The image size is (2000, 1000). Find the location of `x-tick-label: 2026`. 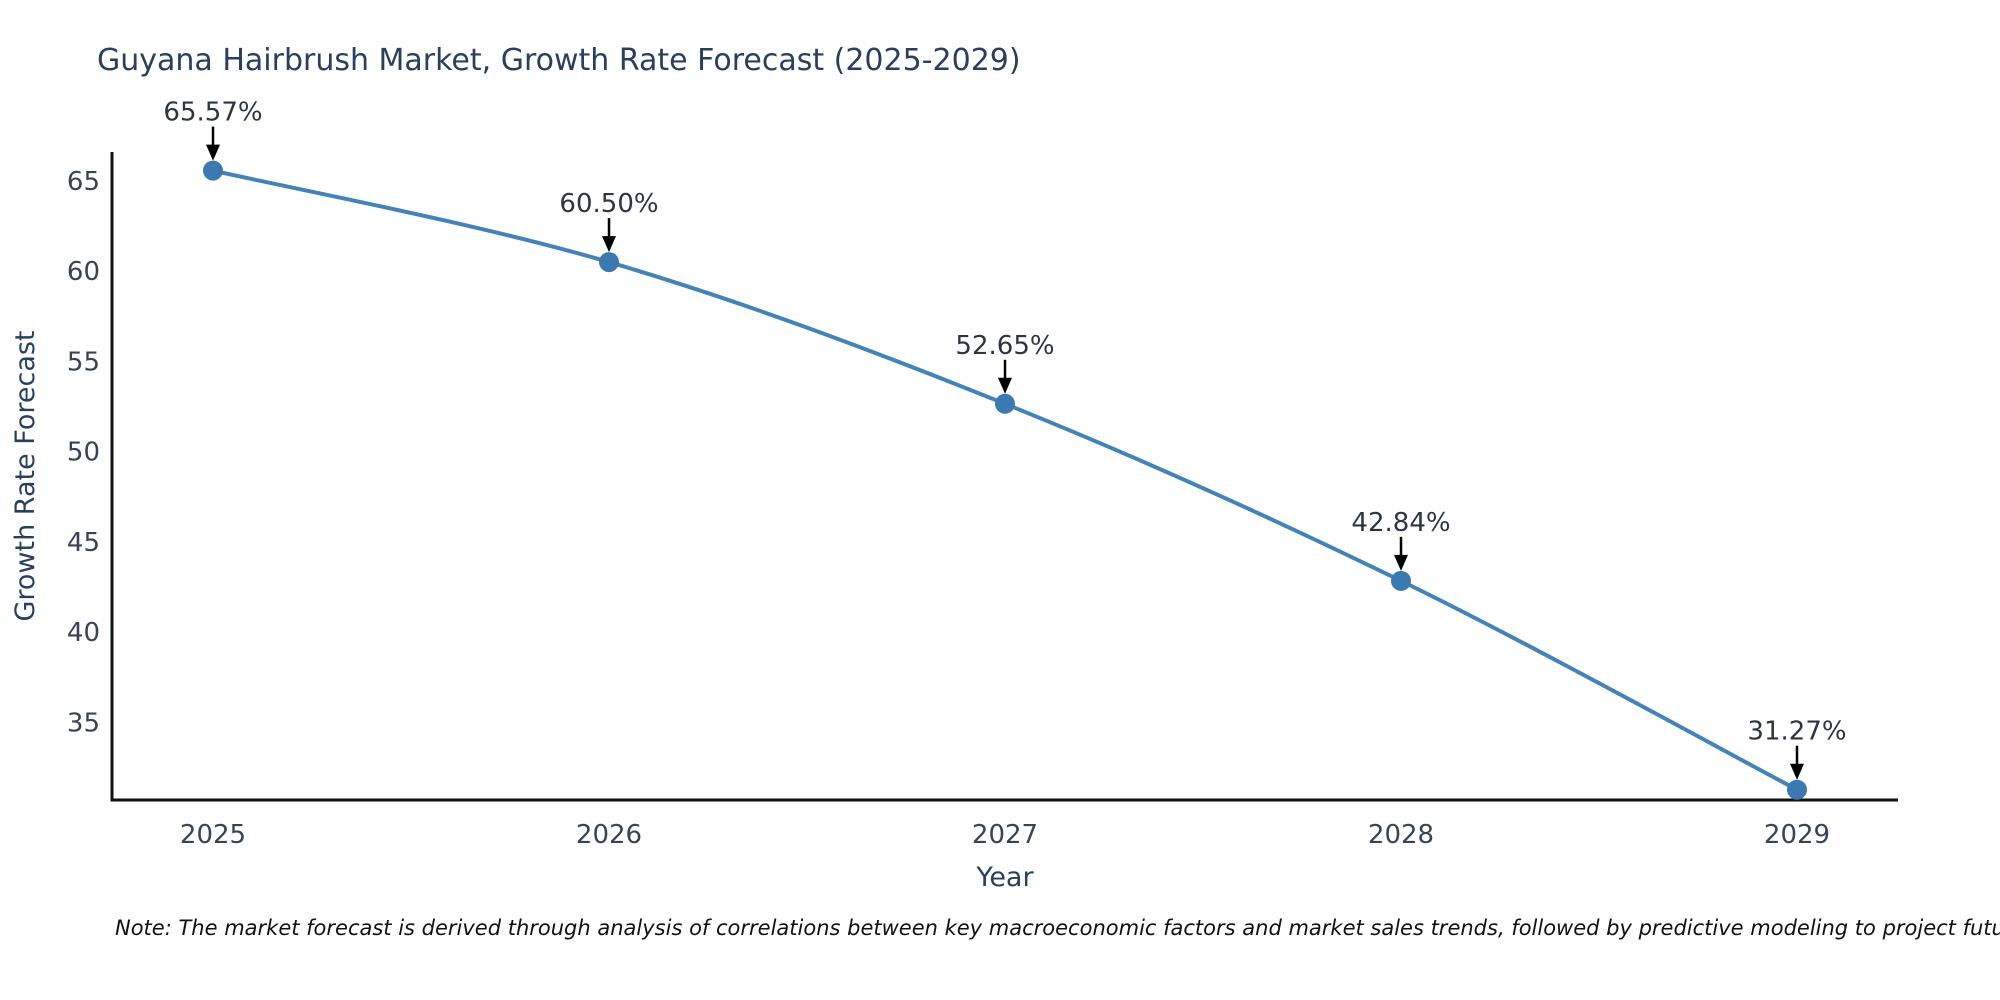

x-tick-label: 2026 is located at coordinates (609, 835).